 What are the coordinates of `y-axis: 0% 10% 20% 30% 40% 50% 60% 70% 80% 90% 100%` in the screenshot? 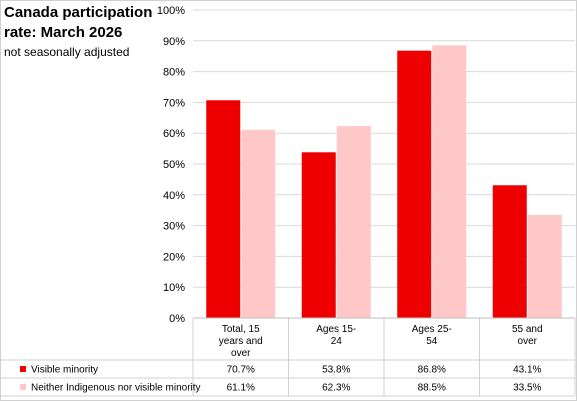 It's located at (171, 165).